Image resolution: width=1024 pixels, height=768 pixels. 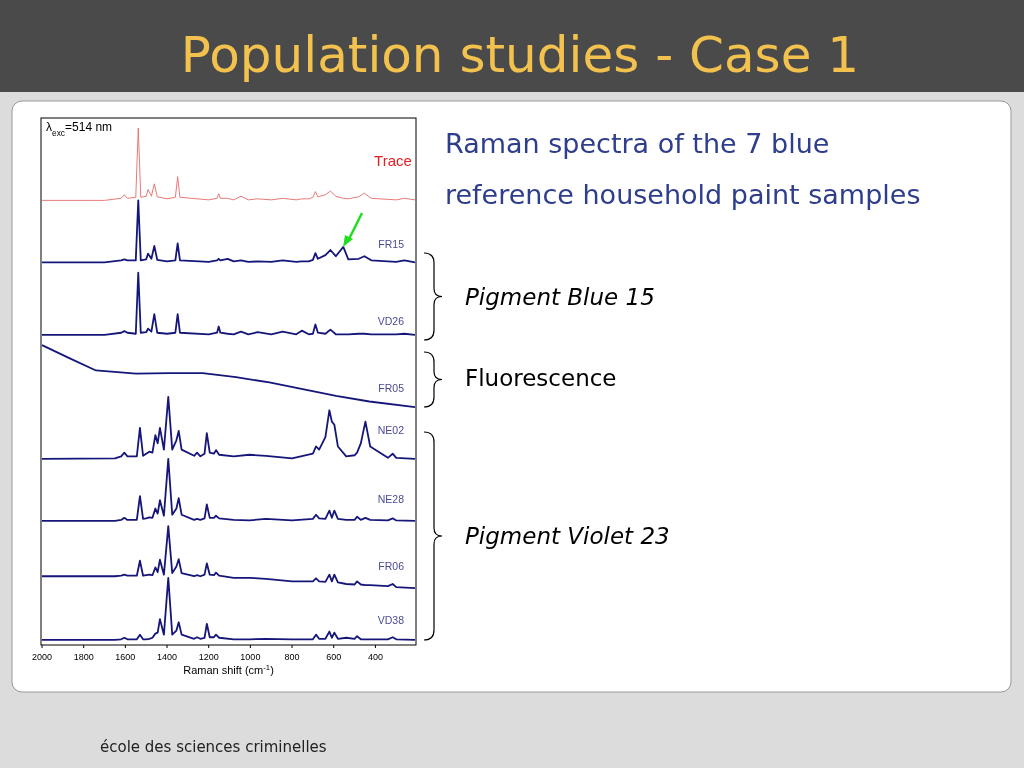 I want to click on series-label: FR05, so click(x=391, y=388).